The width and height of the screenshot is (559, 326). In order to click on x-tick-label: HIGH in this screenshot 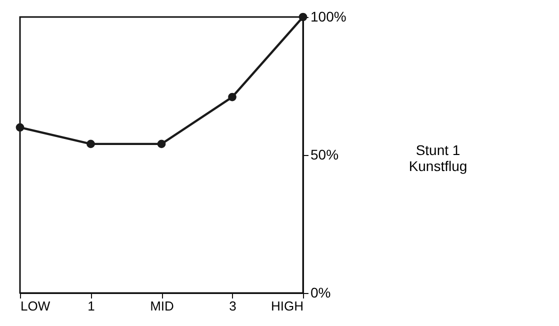, I will do `click(287, 306)`.